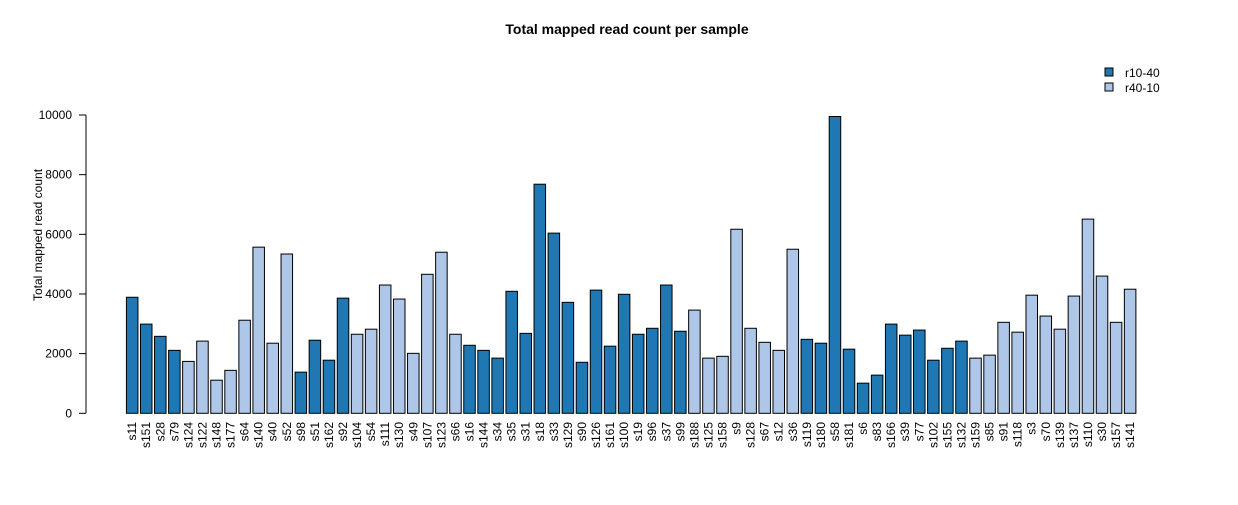 Image resolution: width=1238 pixels, height=505 pixels. What do you see at coordinates (497, 385) in the screenshot?
I see `bar-s34` at bounding box center [497, 385].